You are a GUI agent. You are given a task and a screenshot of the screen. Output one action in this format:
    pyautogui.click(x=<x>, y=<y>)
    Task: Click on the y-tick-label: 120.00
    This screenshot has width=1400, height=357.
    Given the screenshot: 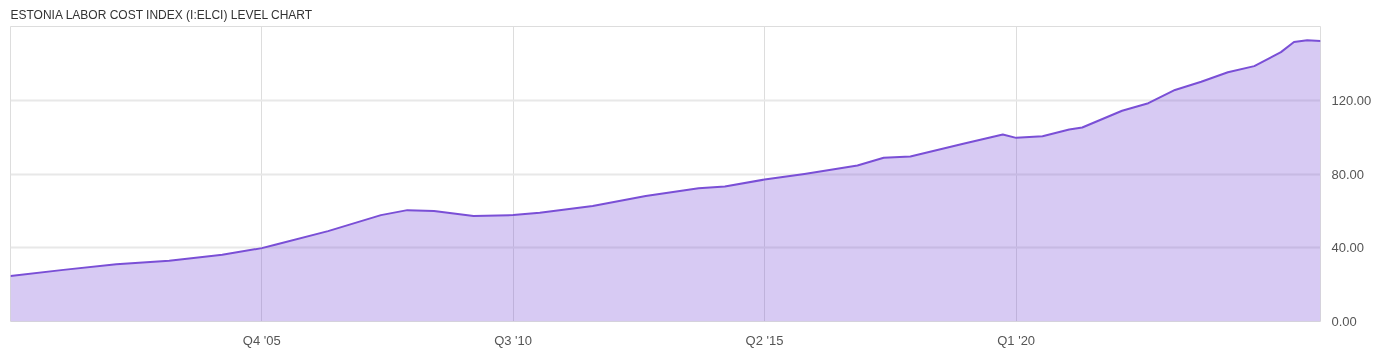 What is the action you would take?
    pyautogui.click(x=1351, y=100)
    